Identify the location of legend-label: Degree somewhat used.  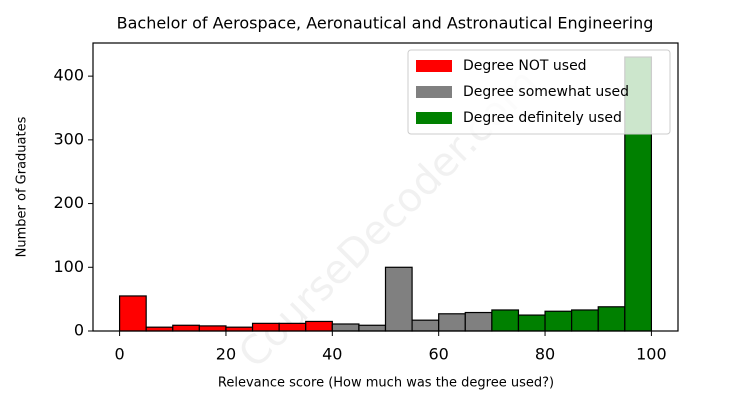
(546, 92).